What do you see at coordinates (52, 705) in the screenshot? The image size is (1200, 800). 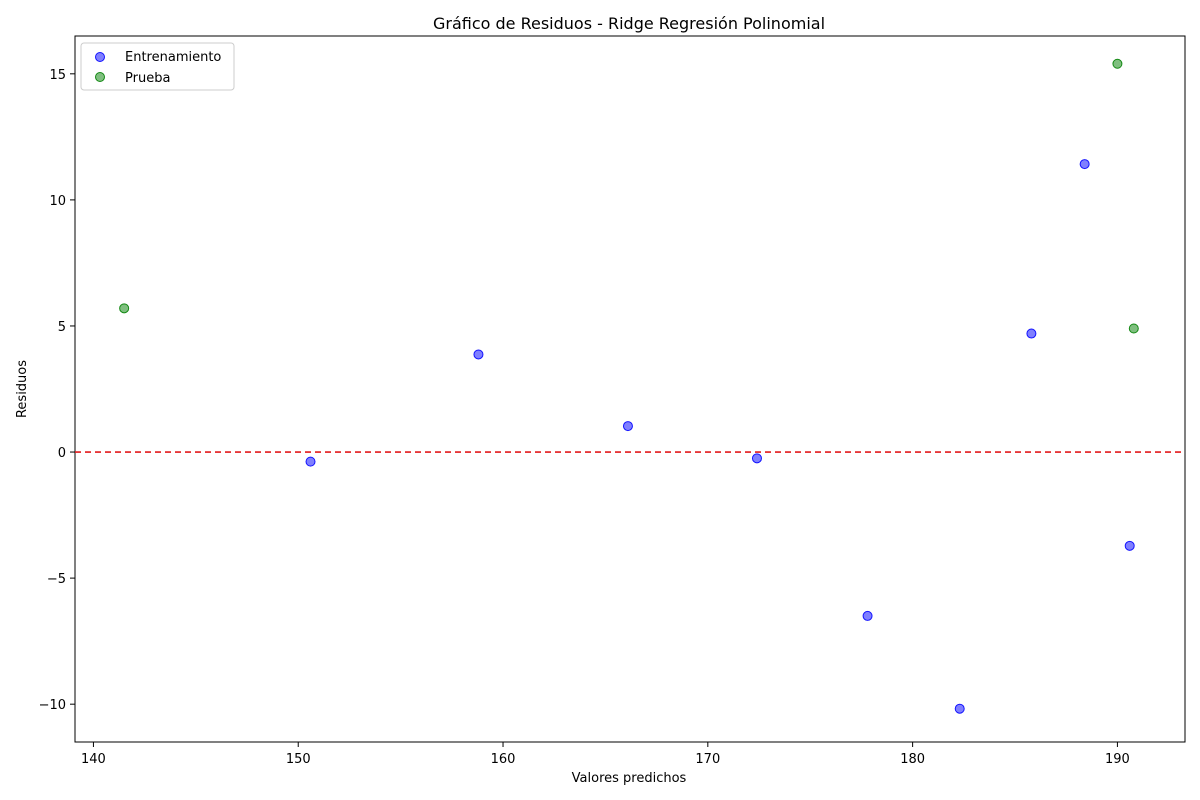 I see `y-tick-label: −10` at bounding box center [52, 705].